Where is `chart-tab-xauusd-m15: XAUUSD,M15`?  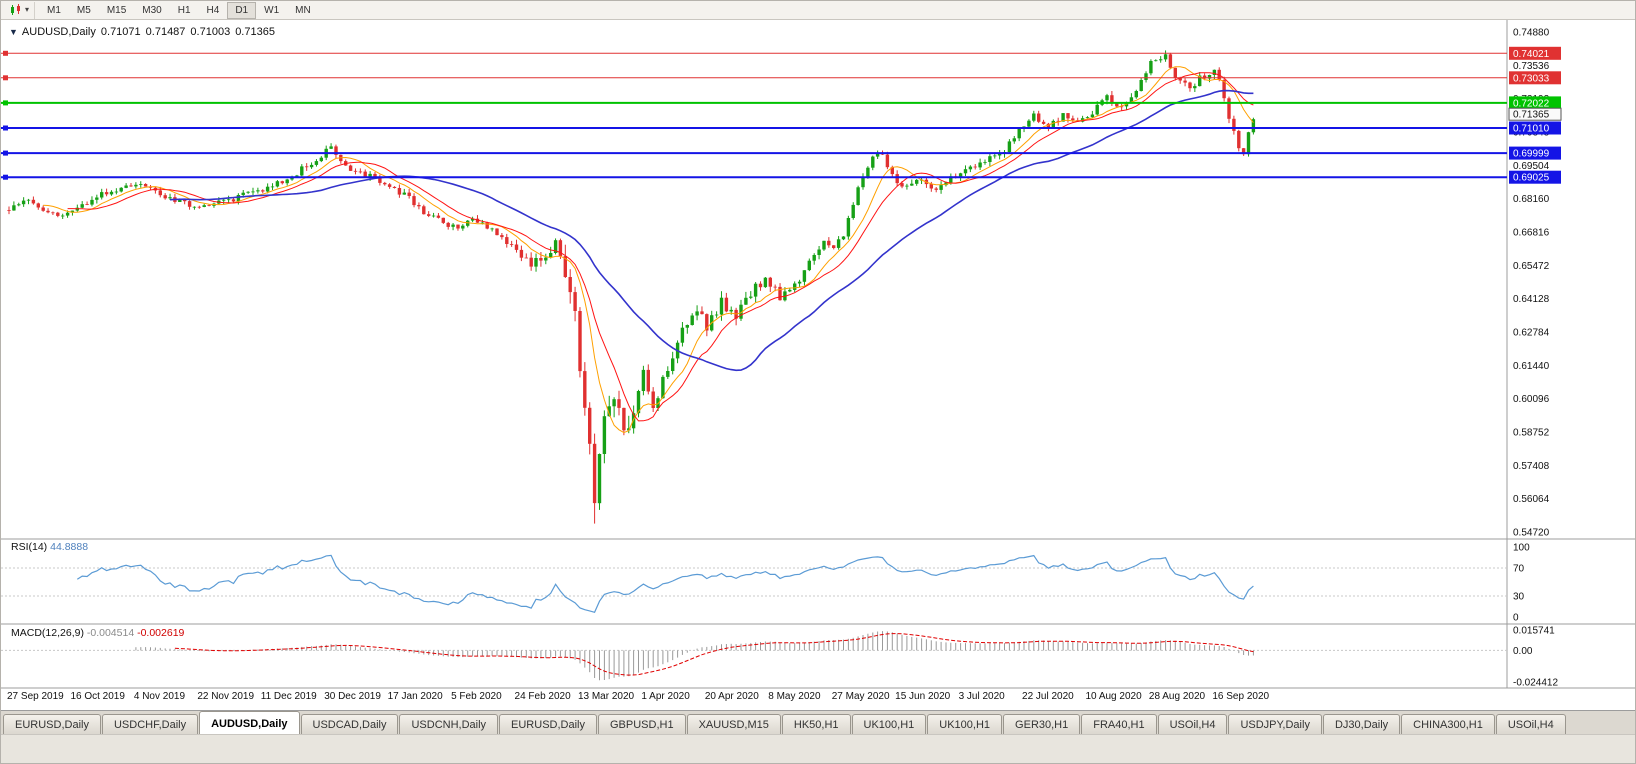
chart-tab-xauusd-m15: XAUUSD,M15 is located at coordinates (733, 724).